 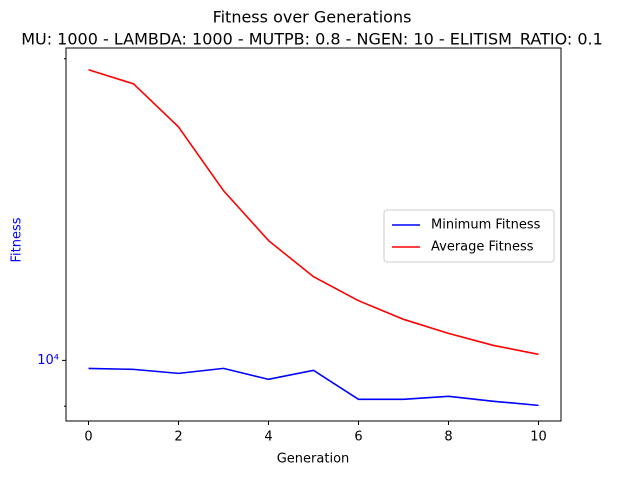 I want to click on x-tick-label: 2, so click(x=178, y=437).